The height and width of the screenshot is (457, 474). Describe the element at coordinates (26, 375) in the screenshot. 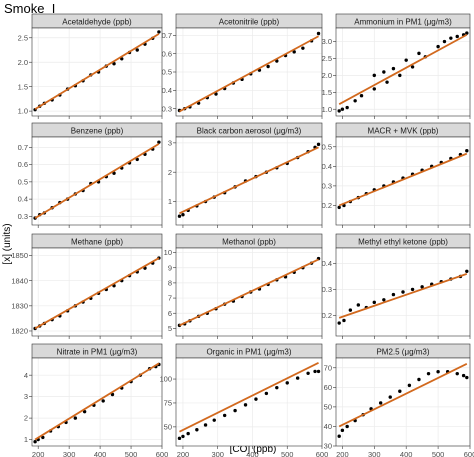

I see `y-tick-label: 4` at that location.